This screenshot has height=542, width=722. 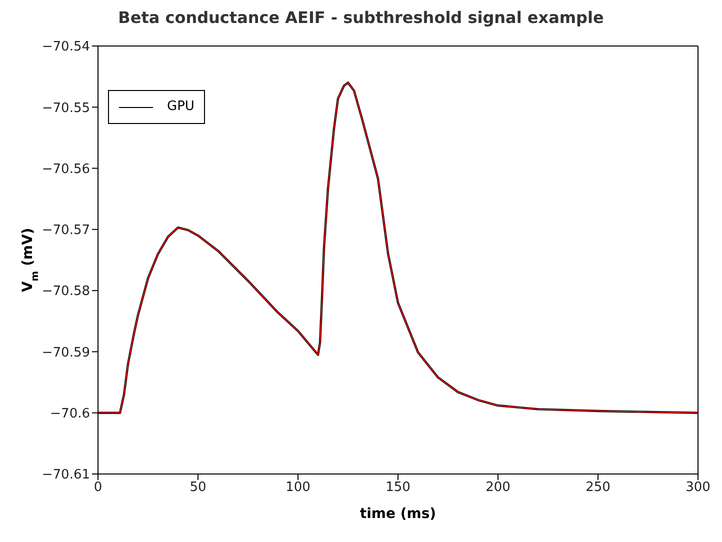 What do you see at coordinates (70, 414) in the screenshot?
I see `y-tick-label: −70.6` at bounding box center [70, 414].